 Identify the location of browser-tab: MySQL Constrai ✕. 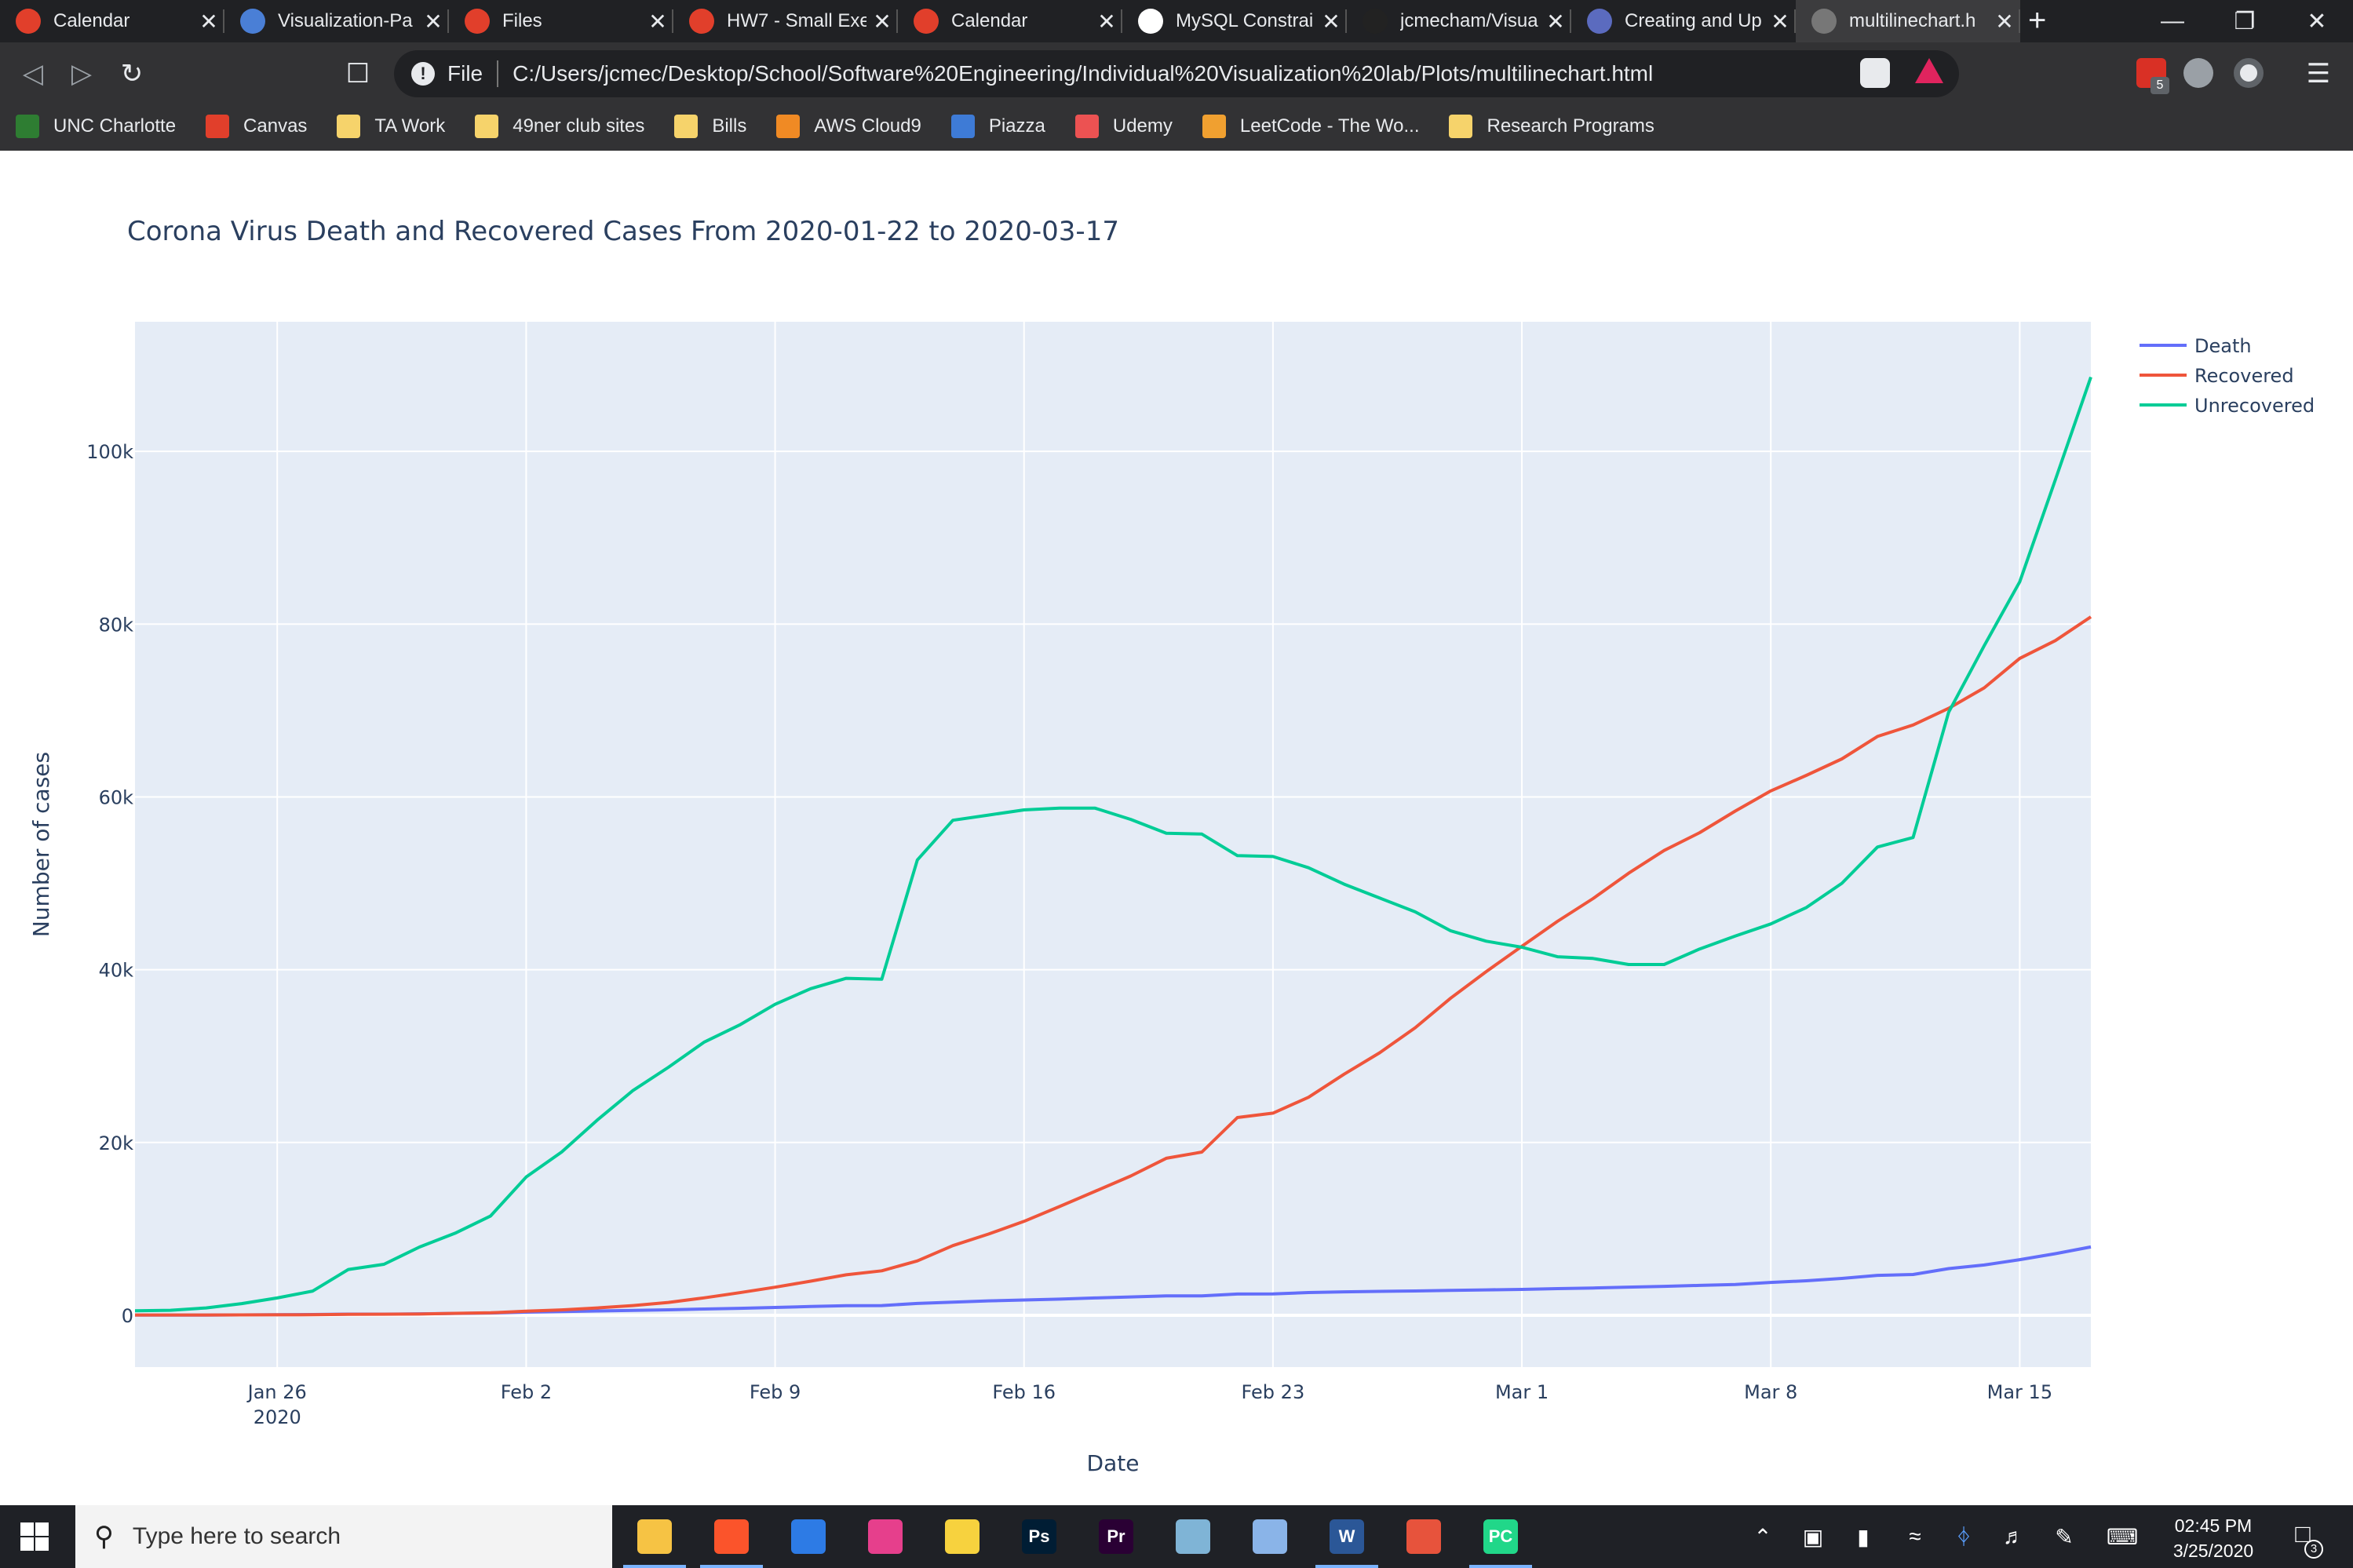
(1234, 21).